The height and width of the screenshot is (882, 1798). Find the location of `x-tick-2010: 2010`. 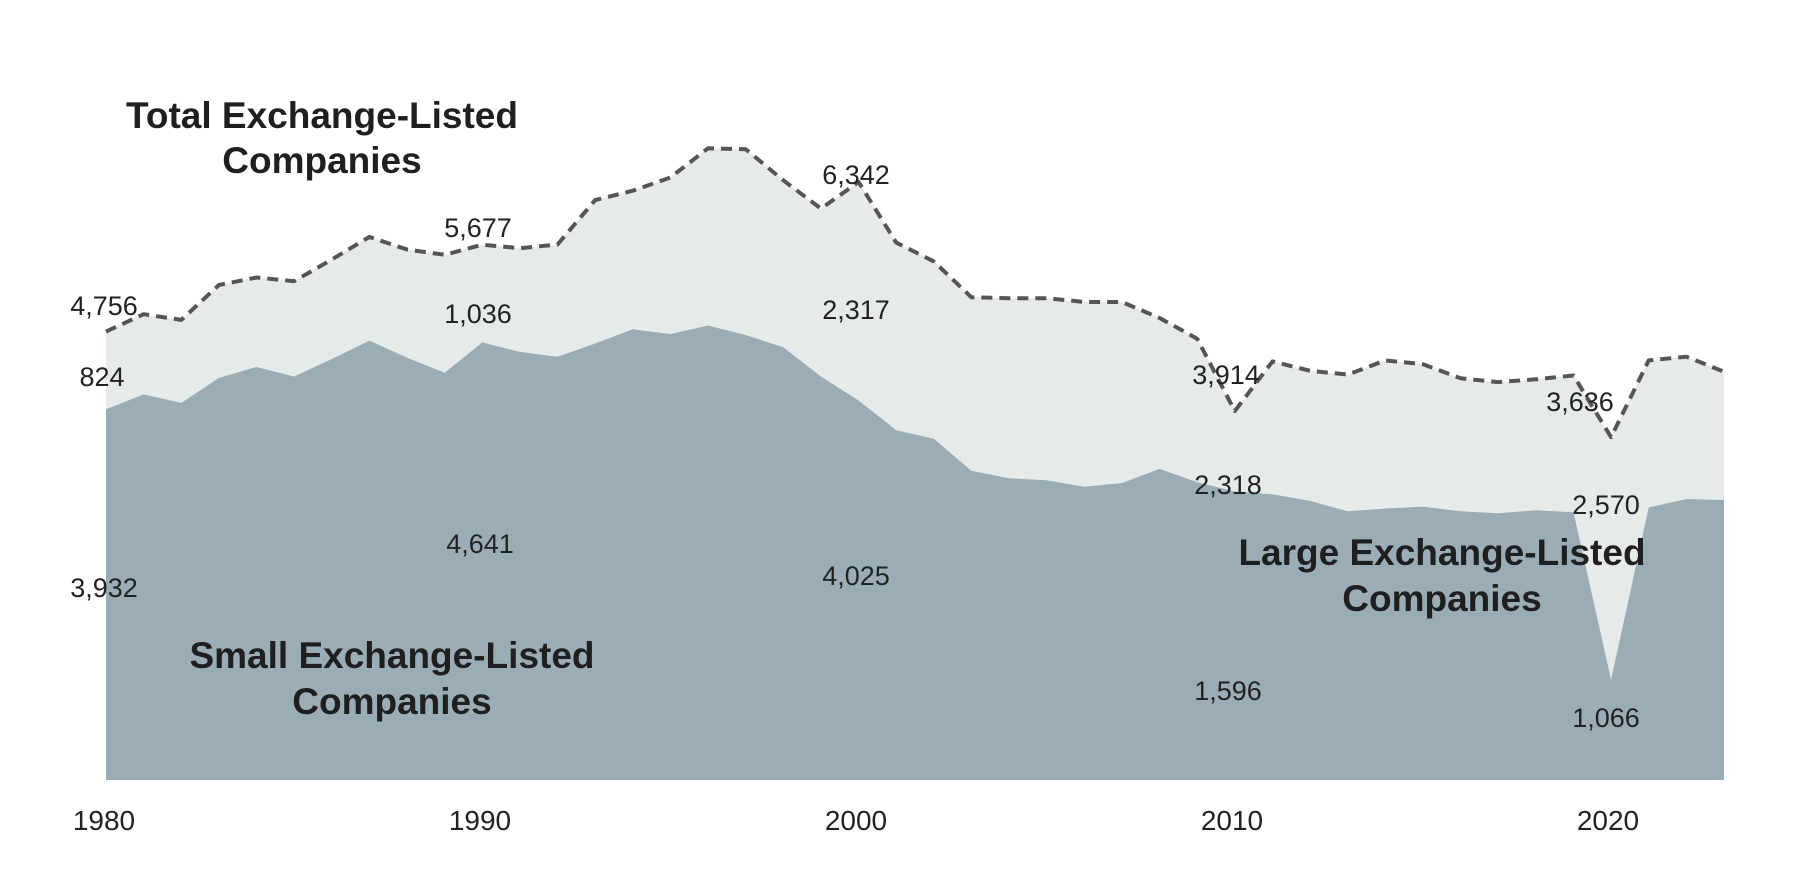

x-tick-2010: 2010 is located at coordinates (1232, 820).